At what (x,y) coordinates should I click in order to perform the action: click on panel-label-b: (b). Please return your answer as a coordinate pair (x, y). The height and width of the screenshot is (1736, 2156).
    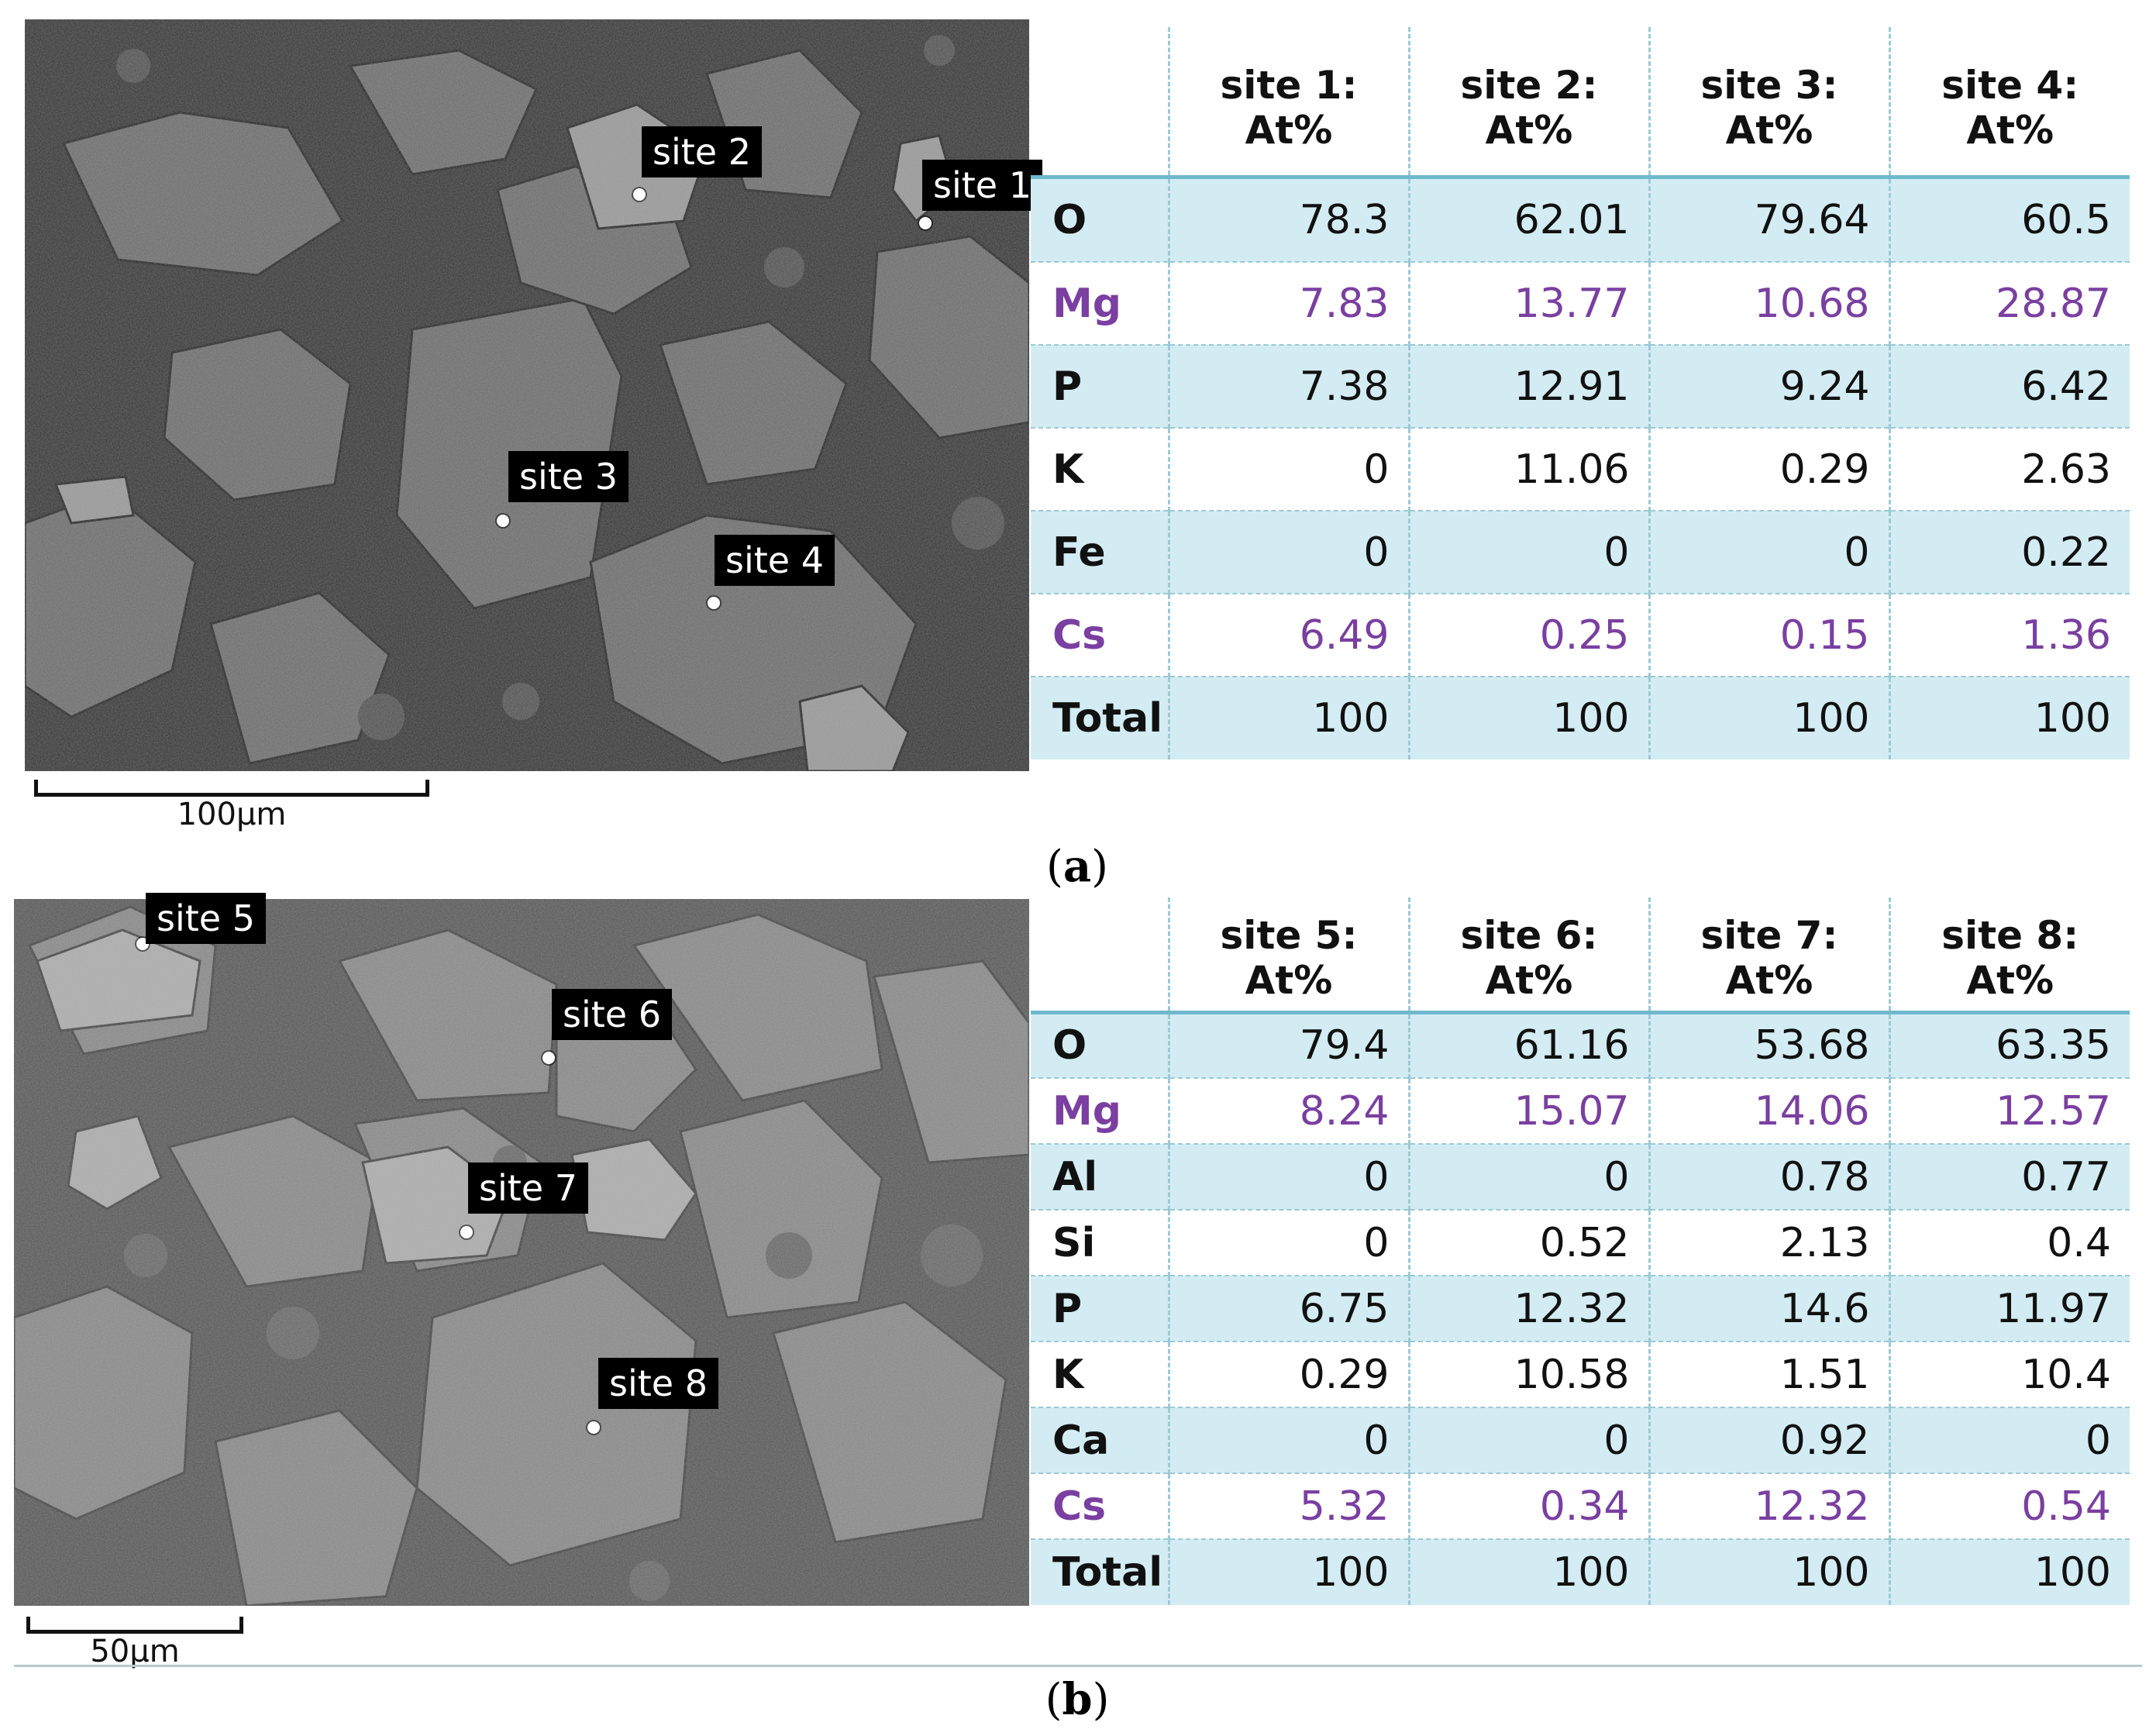
    Looking at the image, I should click on (1077, 1700).